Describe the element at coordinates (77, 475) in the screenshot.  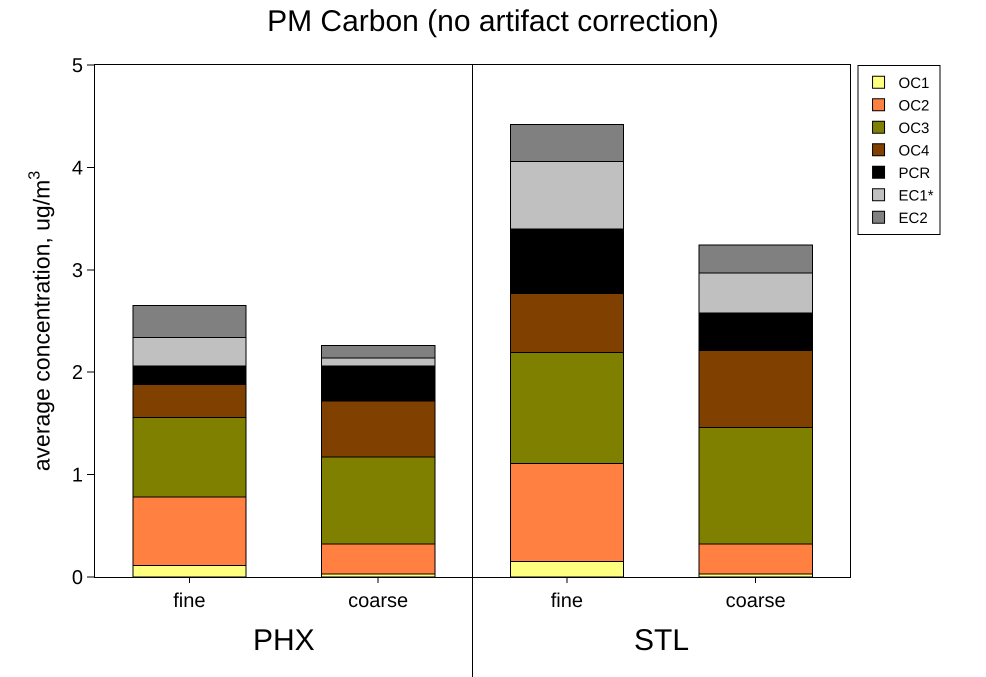
I see `y-tick-label: 1` at that location.